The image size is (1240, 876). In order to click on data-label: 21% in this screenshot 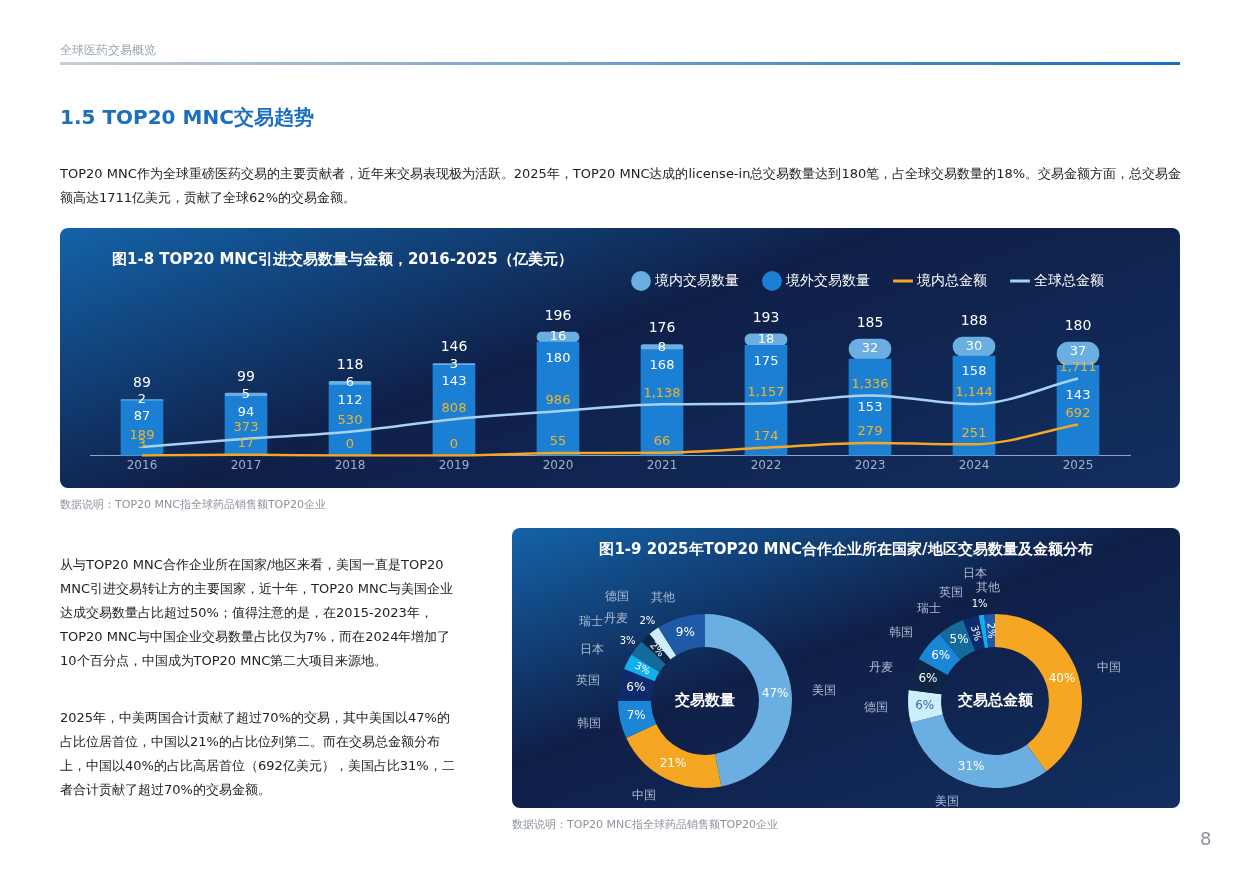, I will do `click(673, 762)`.